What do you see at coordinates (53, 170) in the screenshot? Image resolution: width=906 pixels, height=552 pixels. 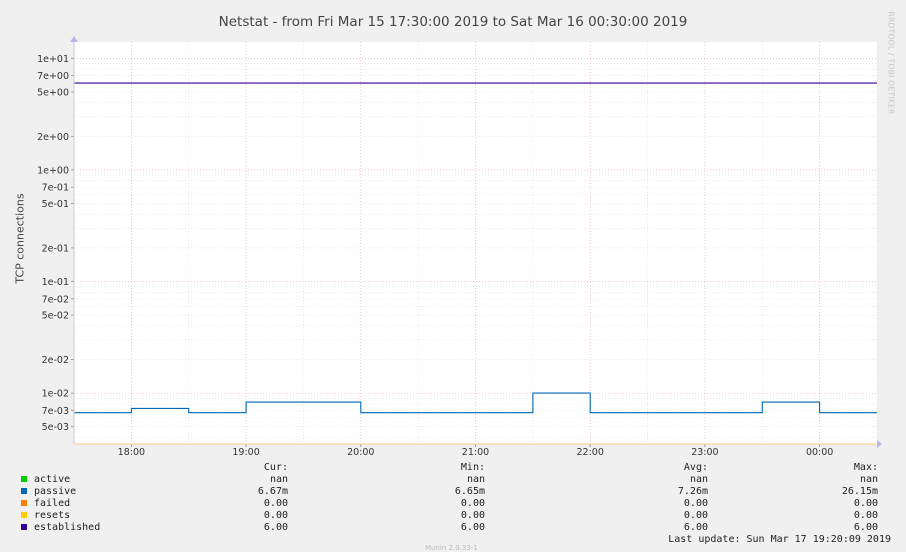 I see `y-tick-label: 1e+00` at bounding box center [53, 170].